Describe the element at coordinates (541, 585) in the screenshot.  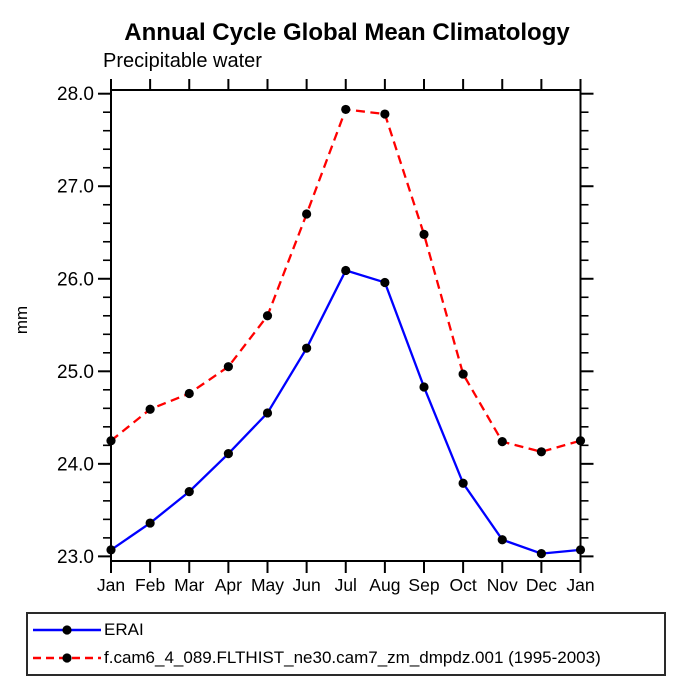
I see `x-tick-label: Dec` at that location.